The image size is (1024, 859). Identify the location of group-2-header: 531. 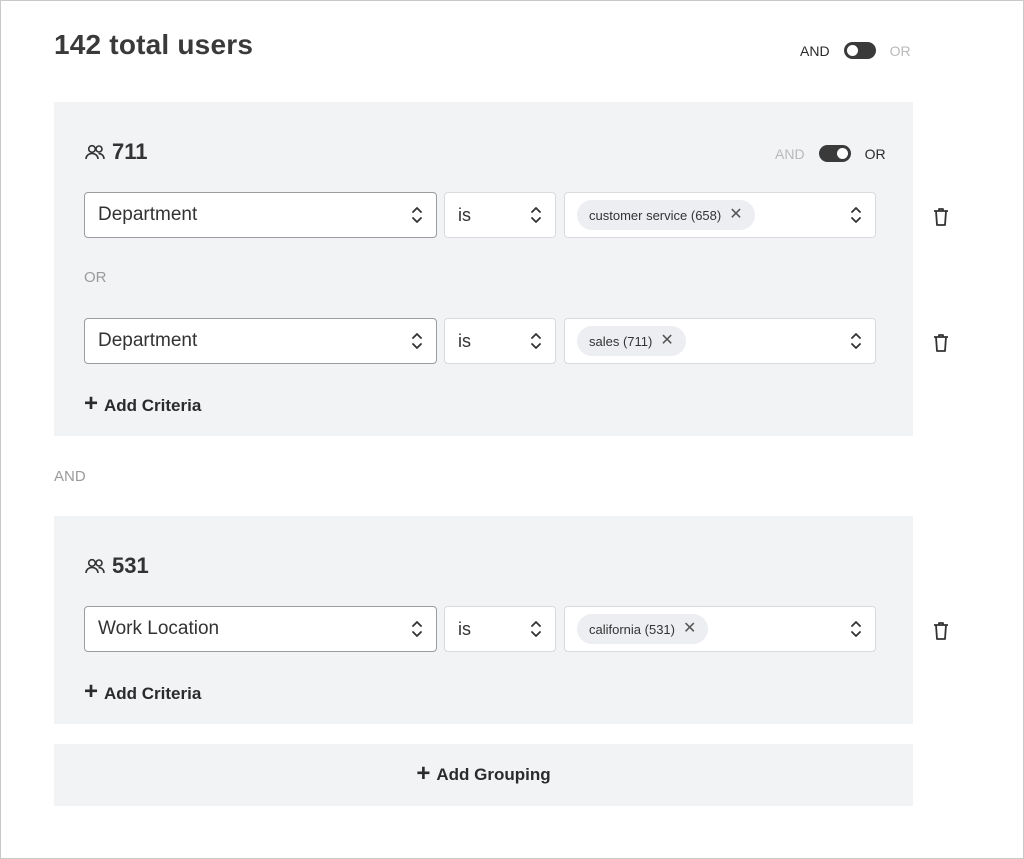
(116, 566).